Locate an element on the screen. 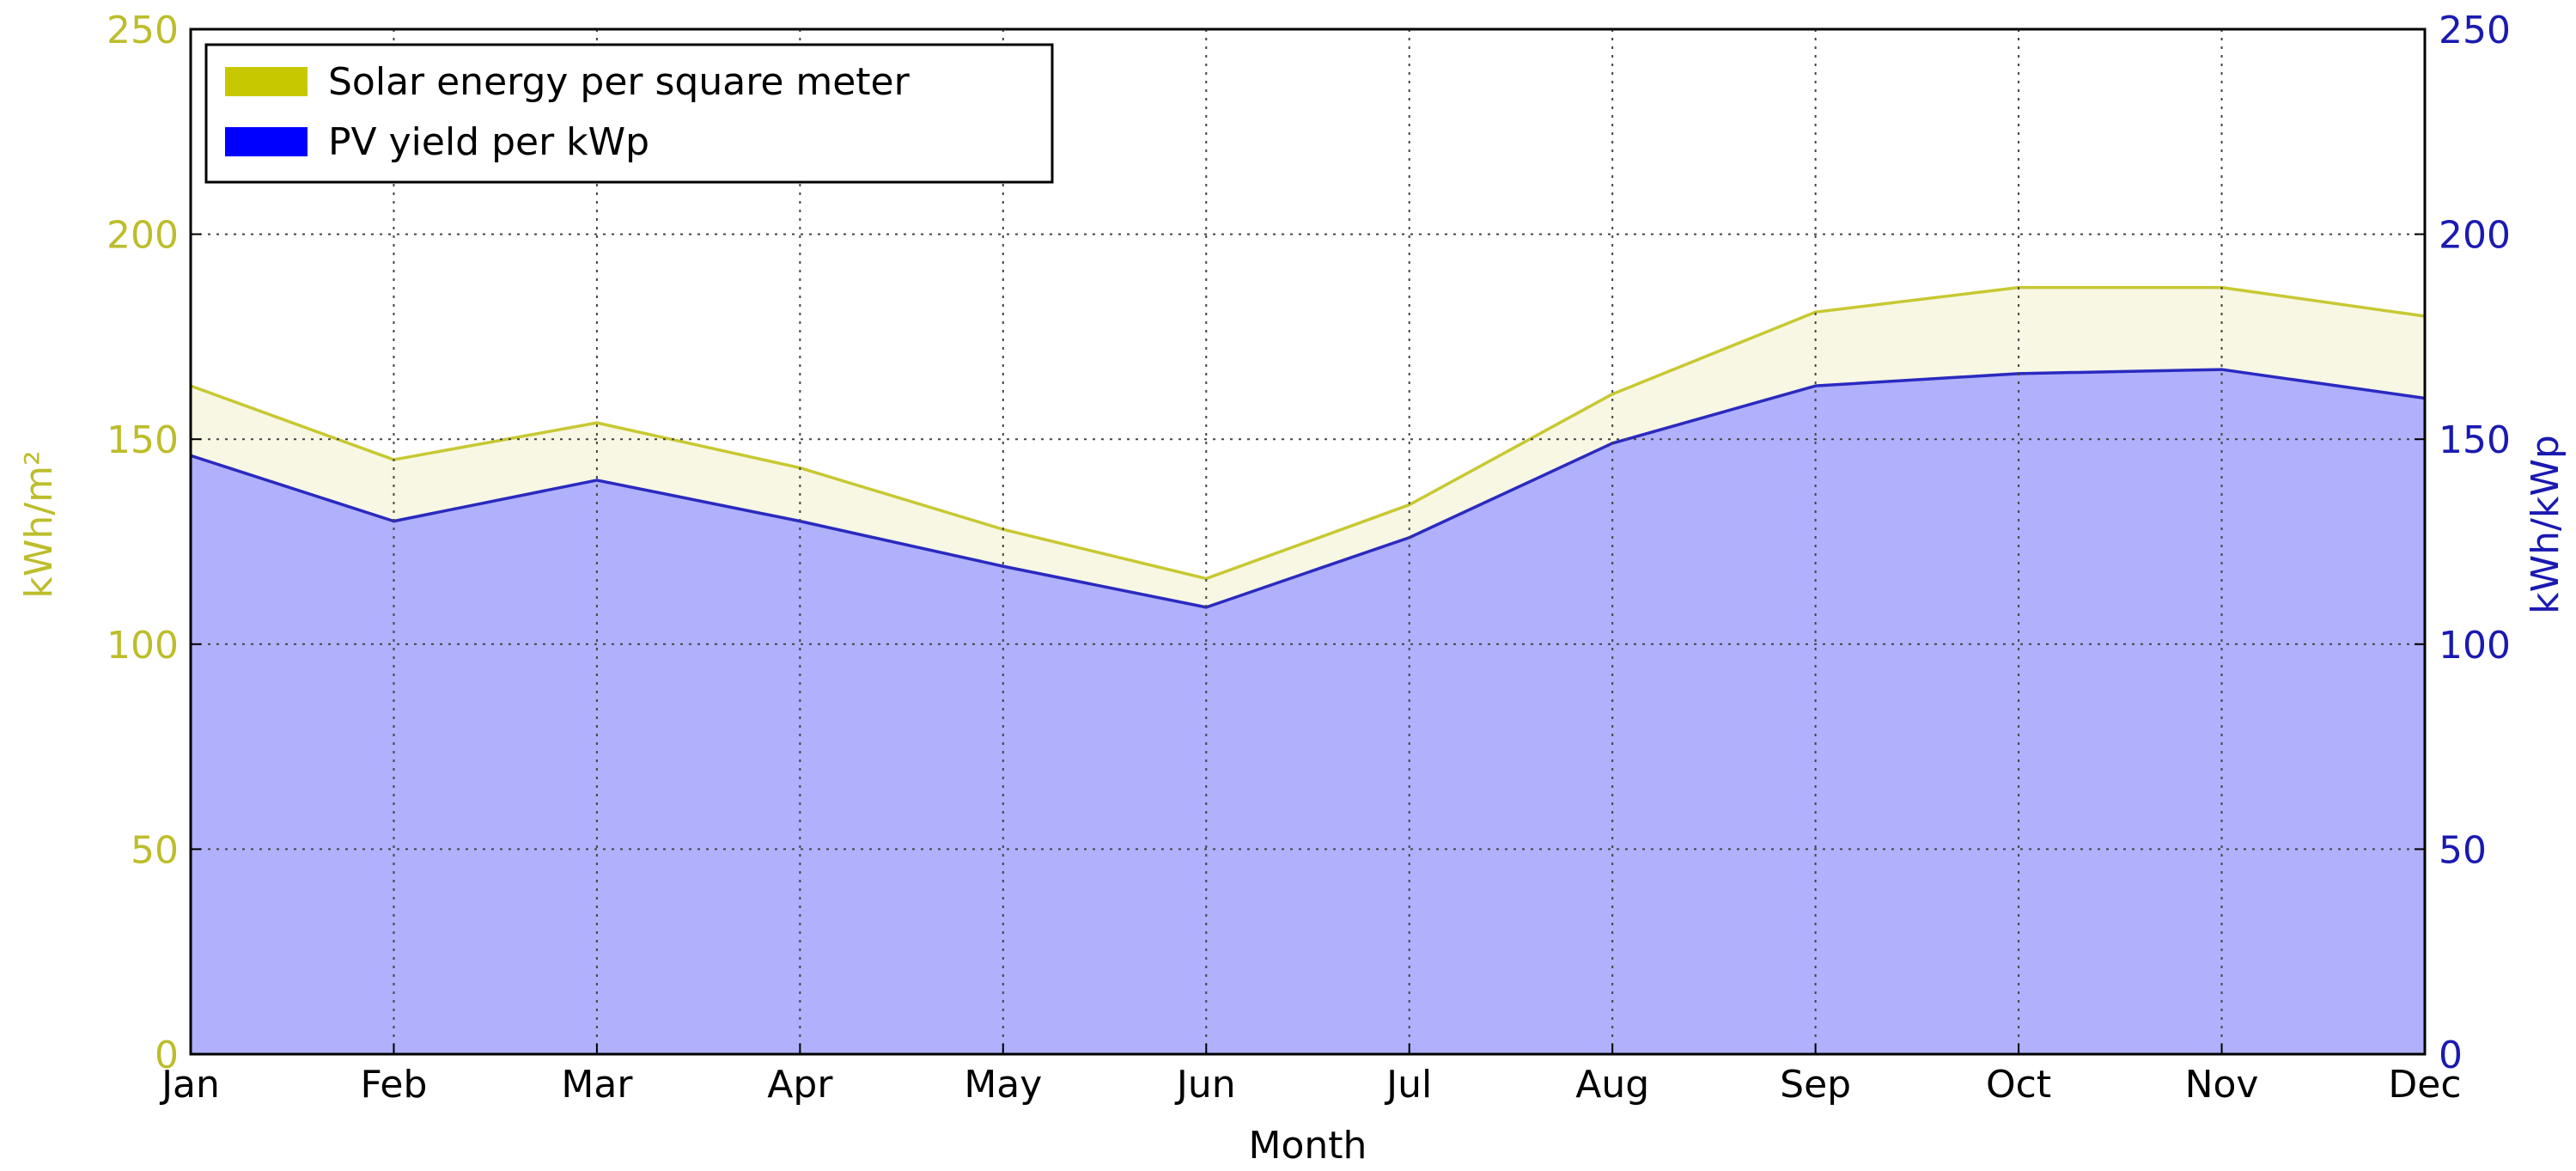 The height and width of the screenshot is (1171, 2576). right-tick-label-250: 250 is located at coordinates (2475, 30).